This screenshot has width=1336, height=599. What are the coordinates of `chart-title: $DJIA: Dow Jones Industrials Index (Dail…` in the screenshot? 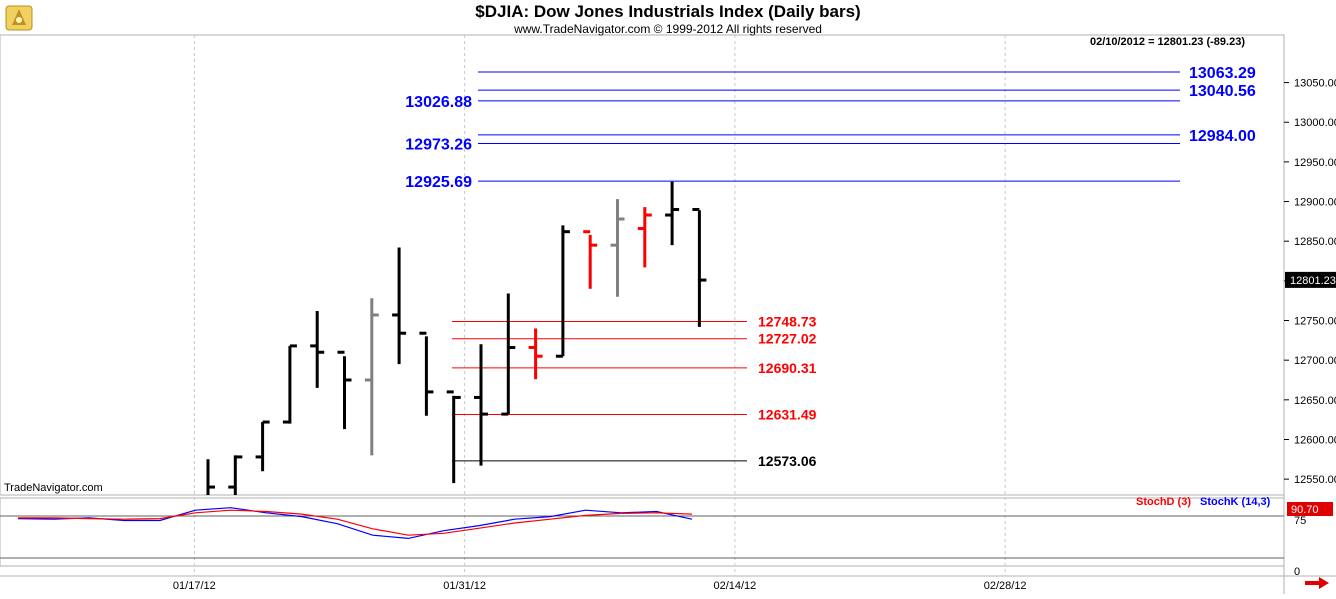 It's located at (668, 11).